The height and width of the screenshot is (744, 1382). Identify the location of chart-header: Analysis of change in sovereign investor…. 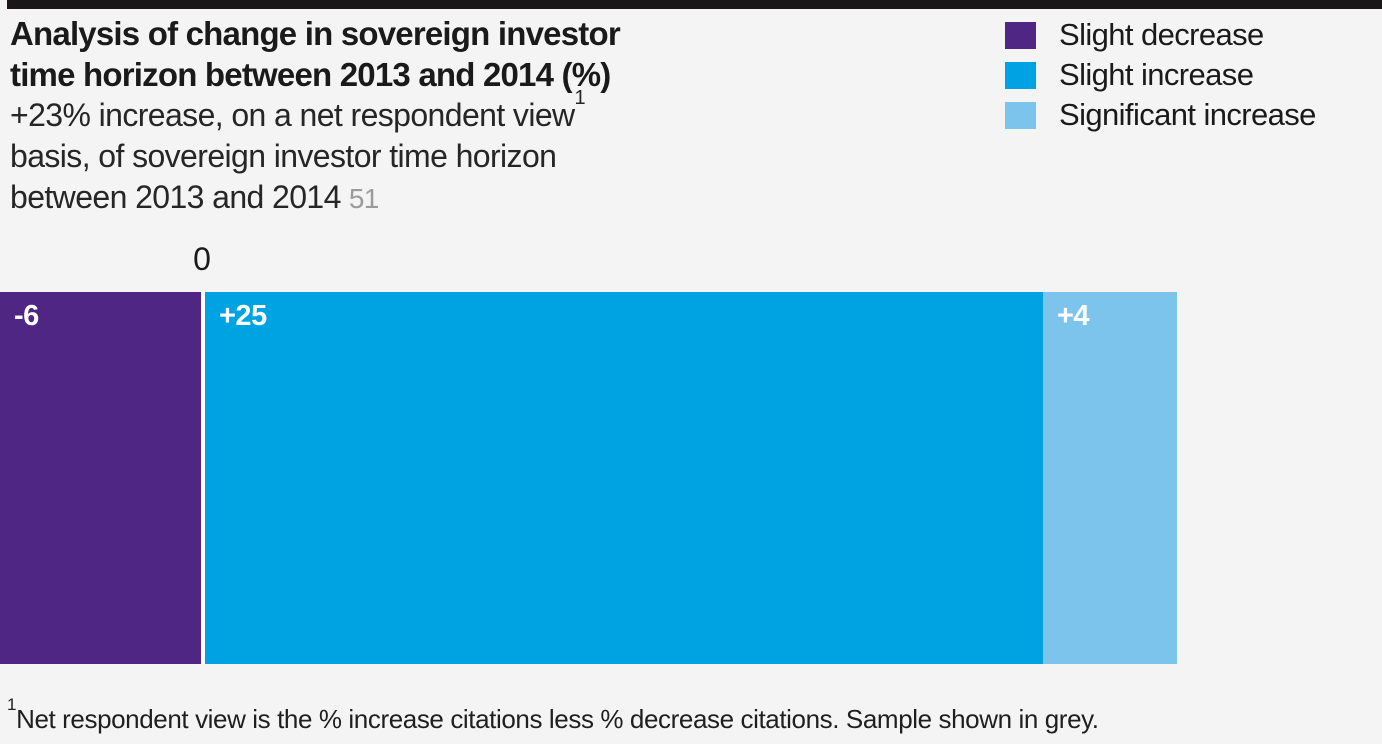
(370, 116).